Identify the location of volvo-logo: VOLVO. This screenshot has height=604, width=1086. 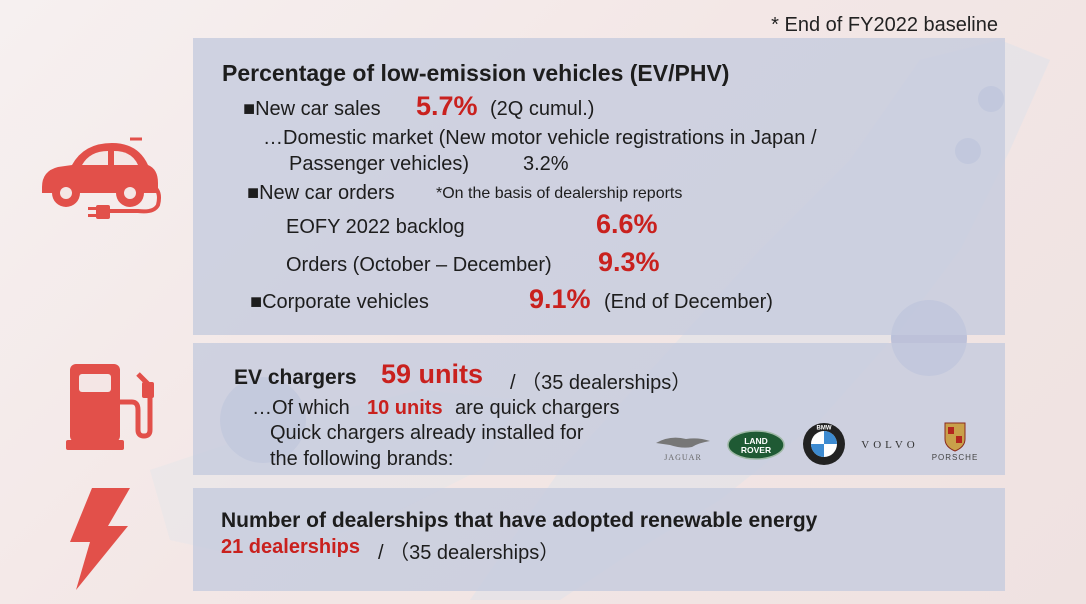
(890, 445).